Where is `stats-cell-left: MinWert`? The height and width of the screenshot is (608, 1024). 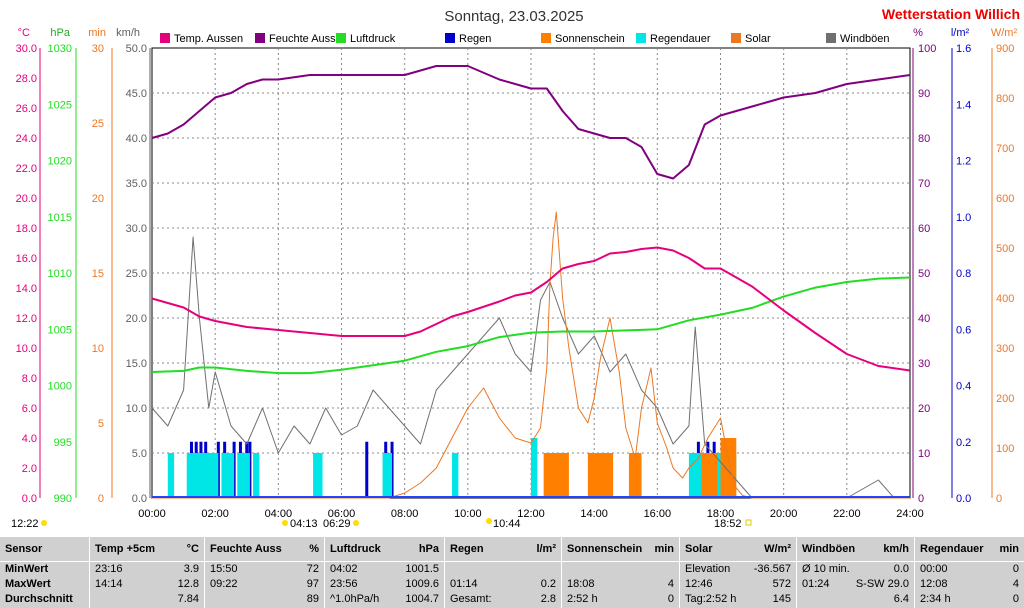
stats-cell-left: MinWert is located at coordinates (27, 569).